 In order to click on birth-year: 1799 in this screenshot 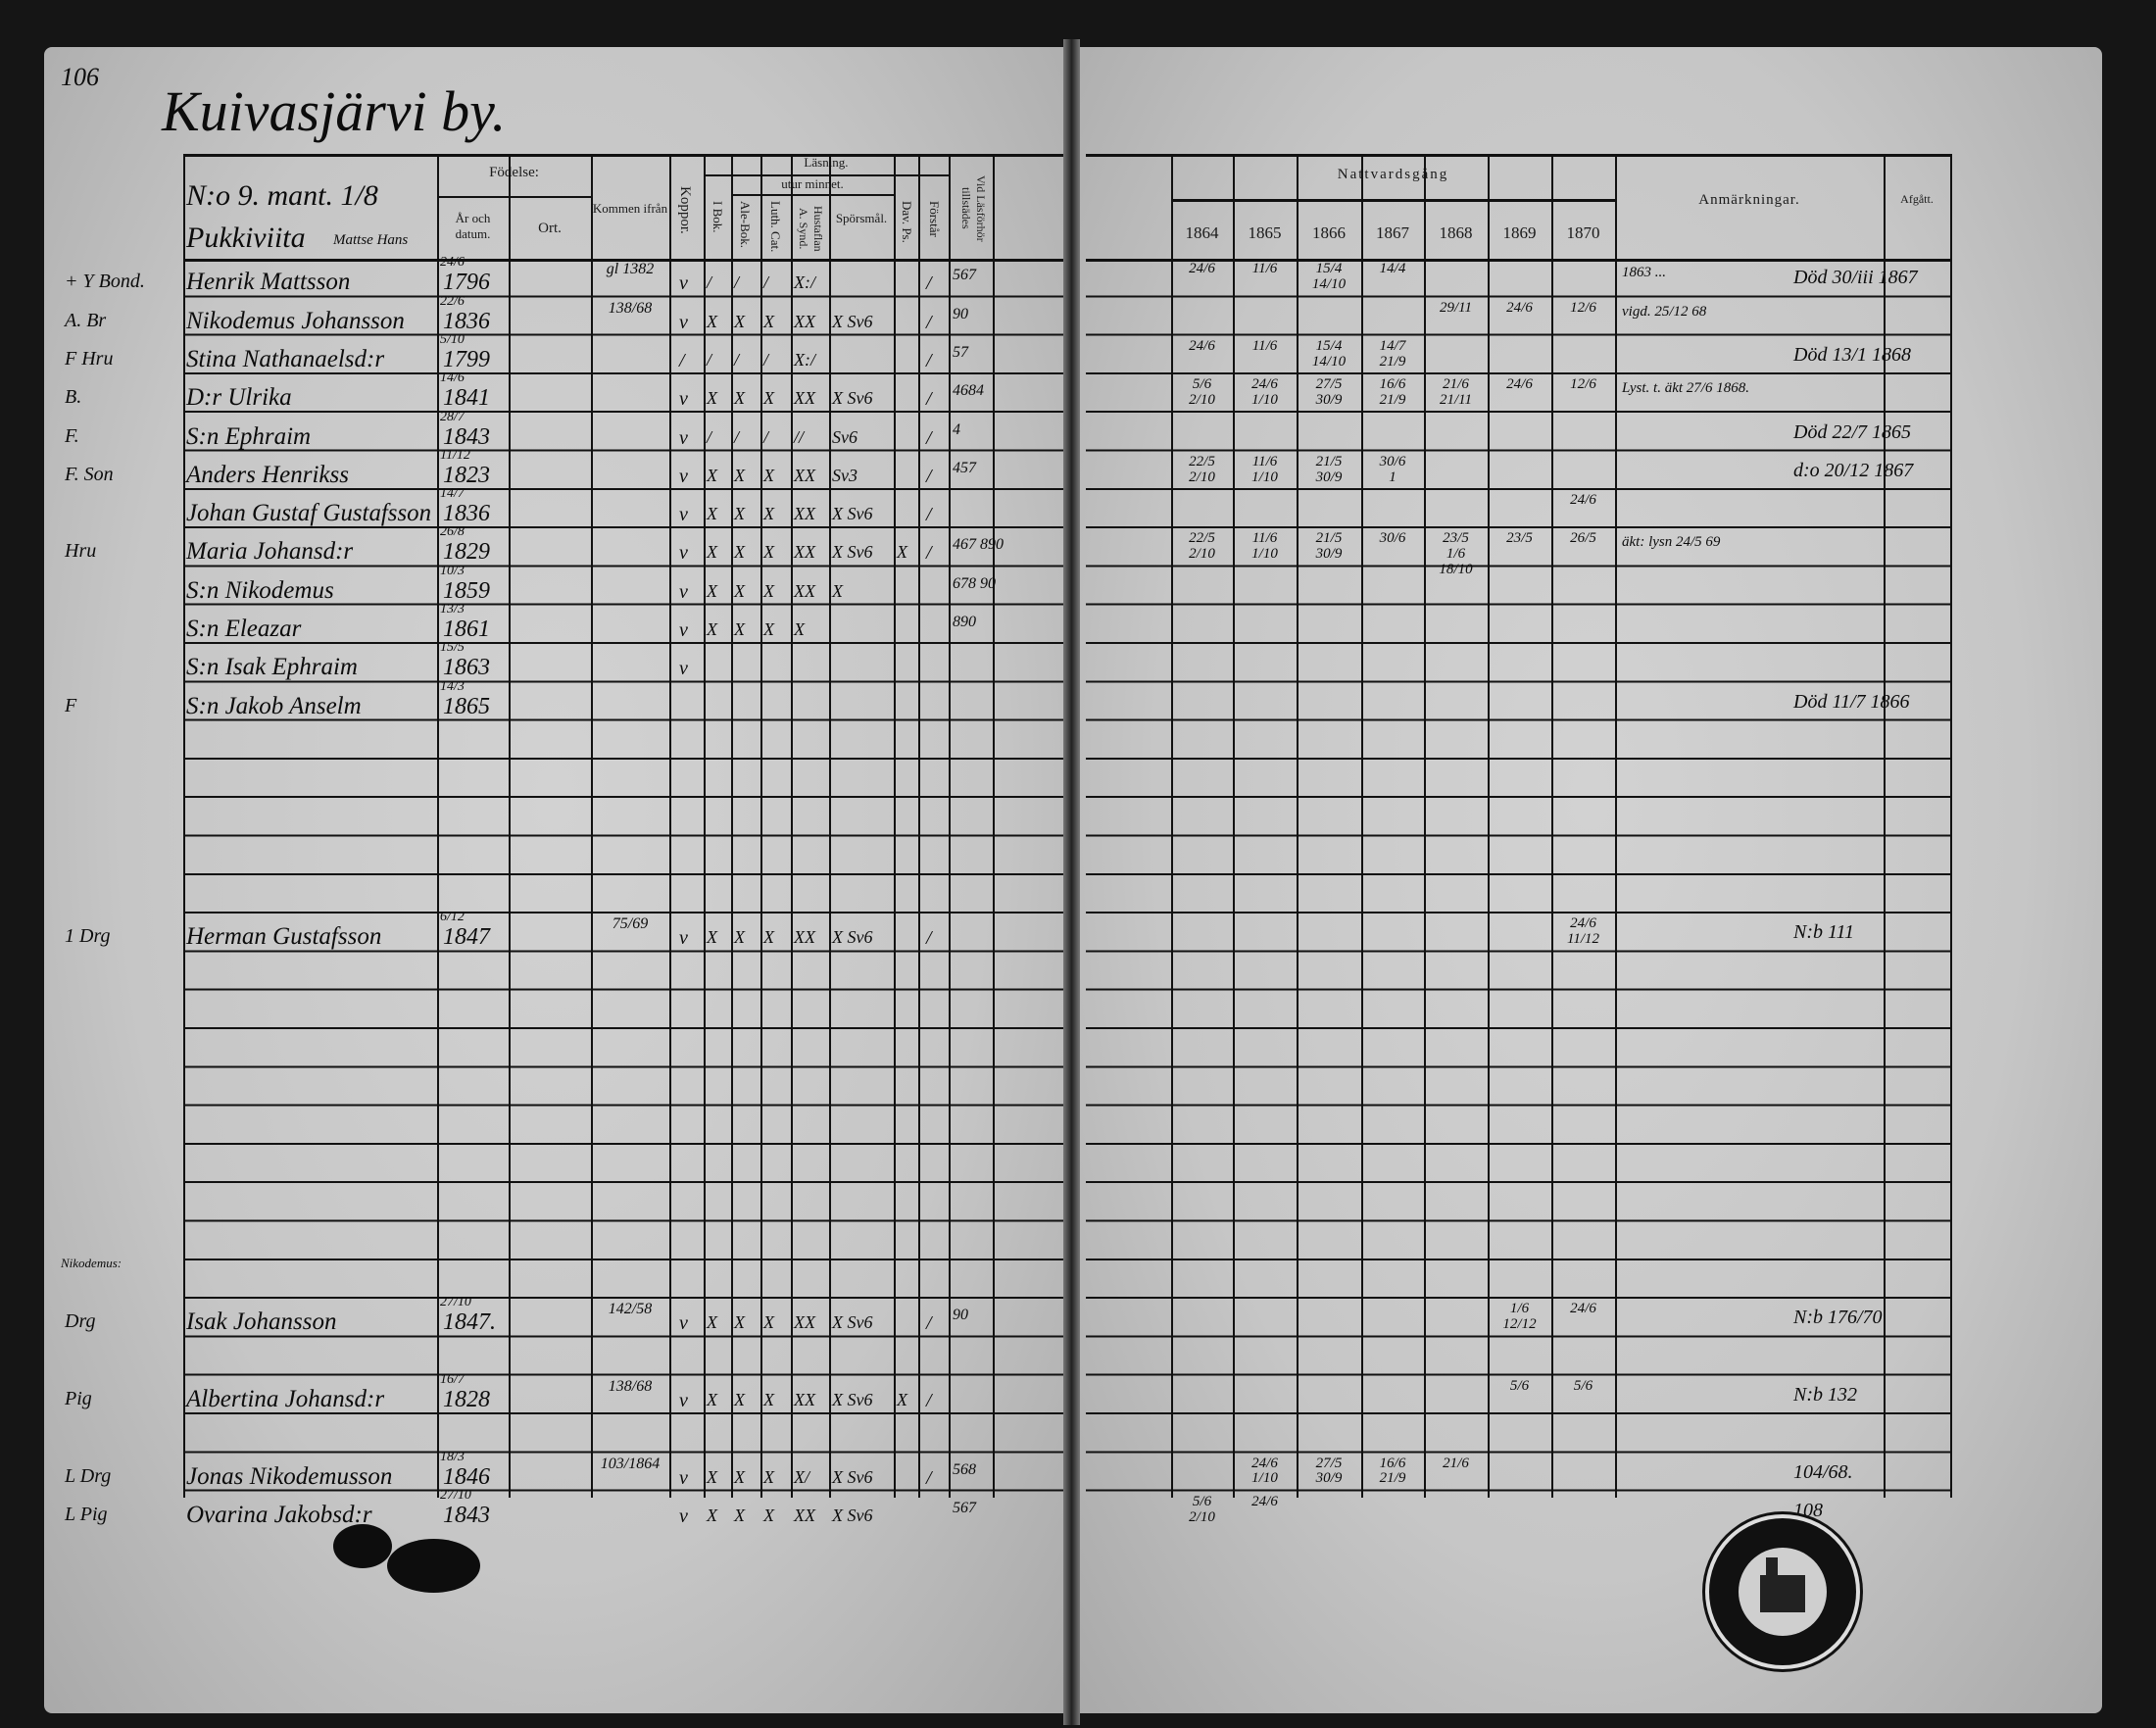, I will do `click(466, 359)`.